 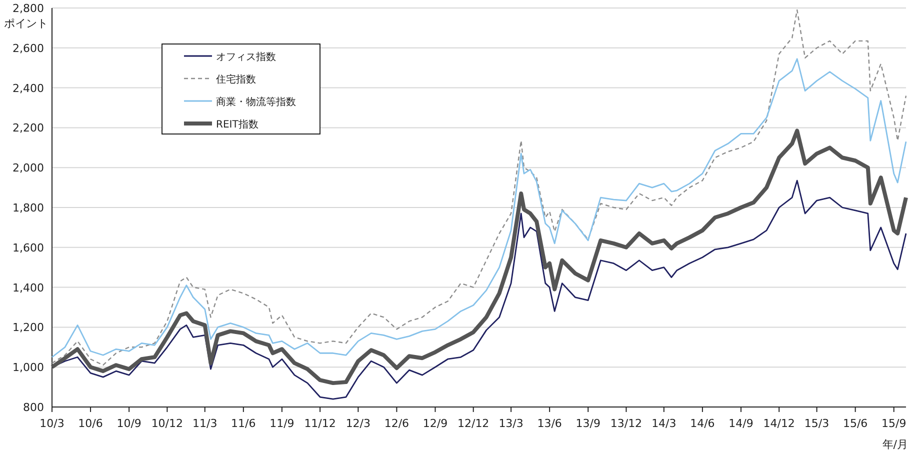 I want to click on x-tick-label: 15/6, so click(x=855, y=423).